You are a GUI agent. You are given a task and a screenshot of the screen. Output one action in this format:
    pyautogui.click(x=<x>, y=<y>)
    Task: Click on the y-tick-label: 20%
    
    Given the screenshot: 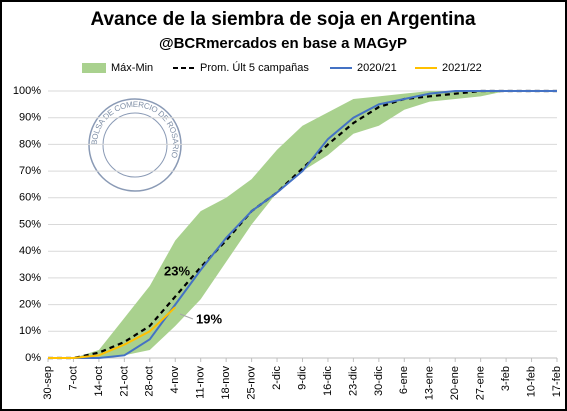 What is the action you would take?
    pyautogui.click(x=30, y=305)
    